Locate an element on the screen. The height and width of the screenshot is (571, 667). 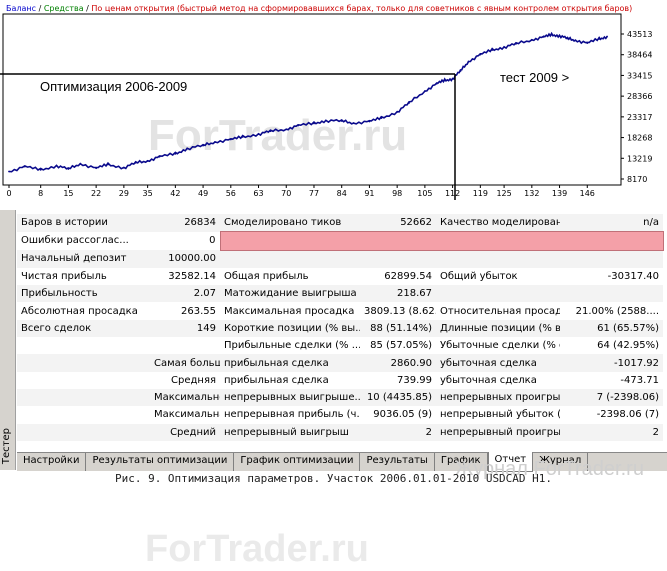
report-value: 32582.14 is located at coordinates (185, 276).